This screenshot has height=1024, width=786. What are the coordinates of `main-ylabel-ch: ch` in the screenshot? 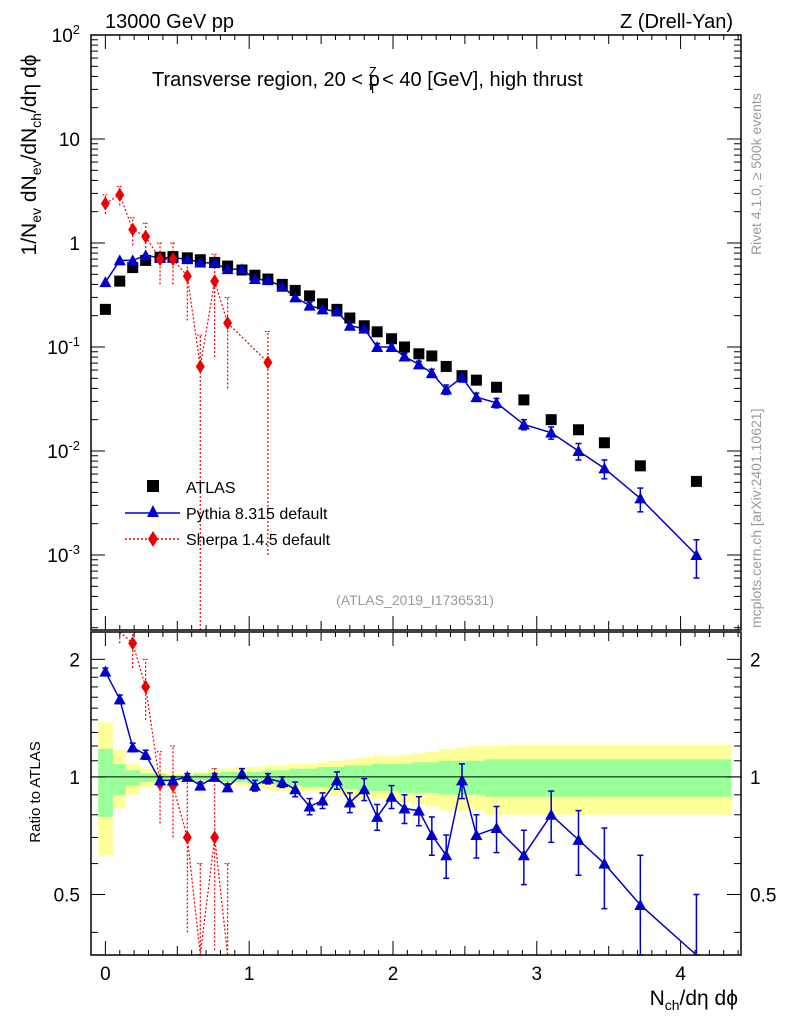 It's located at (36, 120).